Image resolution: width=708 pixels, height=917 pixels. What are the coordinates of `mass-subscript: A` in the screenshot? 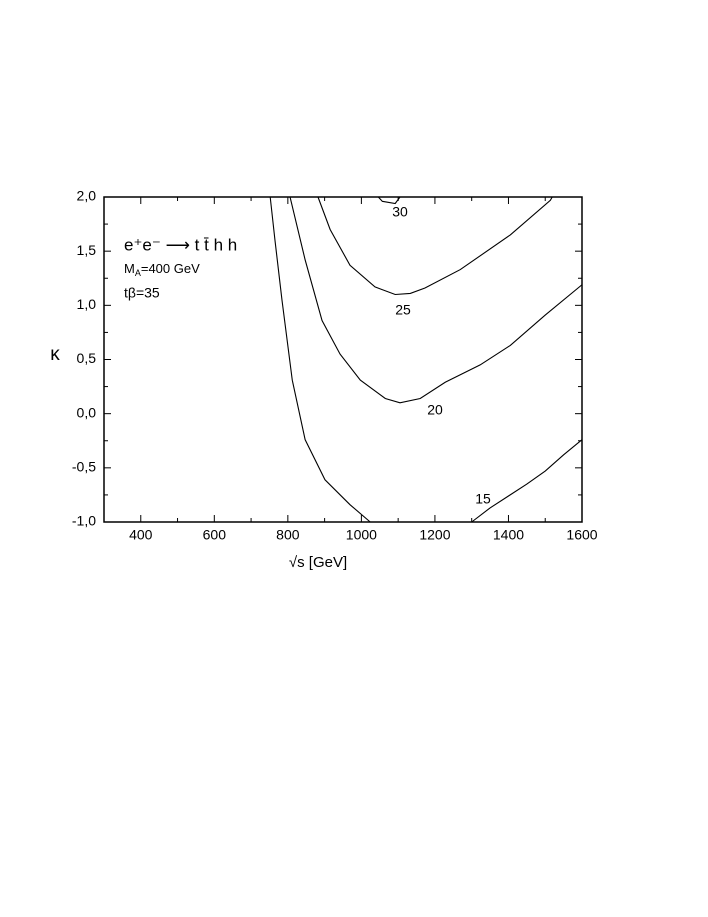 It's located at (138, 273).